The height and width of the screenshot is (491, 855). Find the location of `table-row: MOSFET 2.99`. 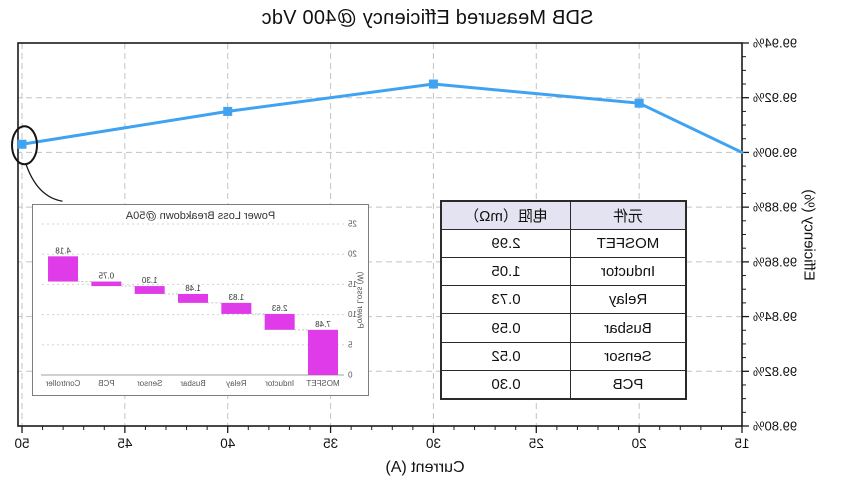

table-row: MOSFET 2.99 is located at coordinates (563, 243).